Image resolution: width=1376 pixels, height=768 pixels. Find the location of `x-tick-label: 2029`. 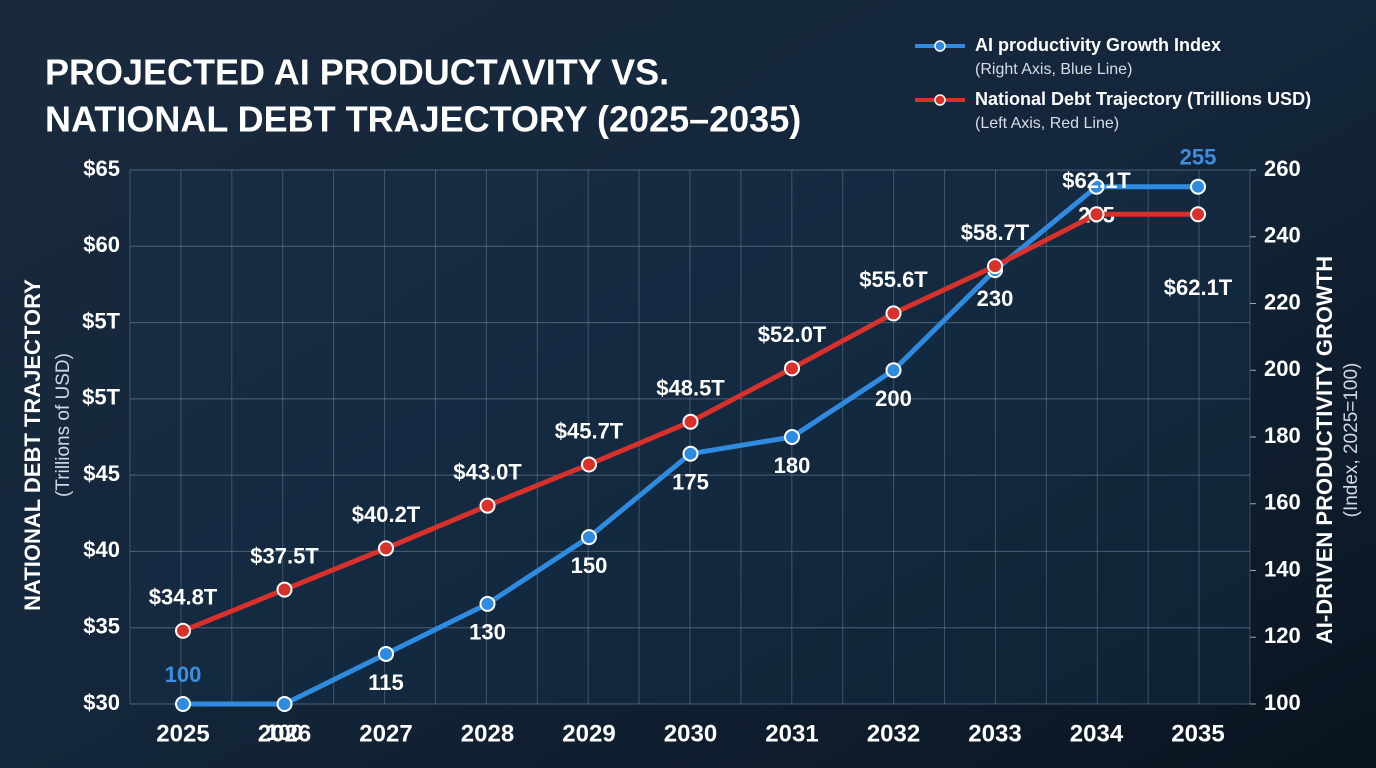

x-tick-label: 2029 is located at coordinates (588, 733).